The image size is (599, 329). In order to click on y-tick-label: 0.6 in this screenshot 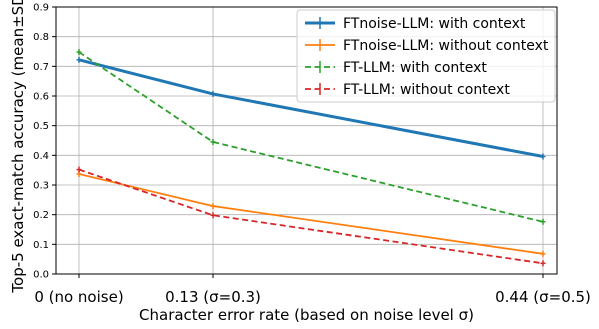, I will do `click(41, 97)`.